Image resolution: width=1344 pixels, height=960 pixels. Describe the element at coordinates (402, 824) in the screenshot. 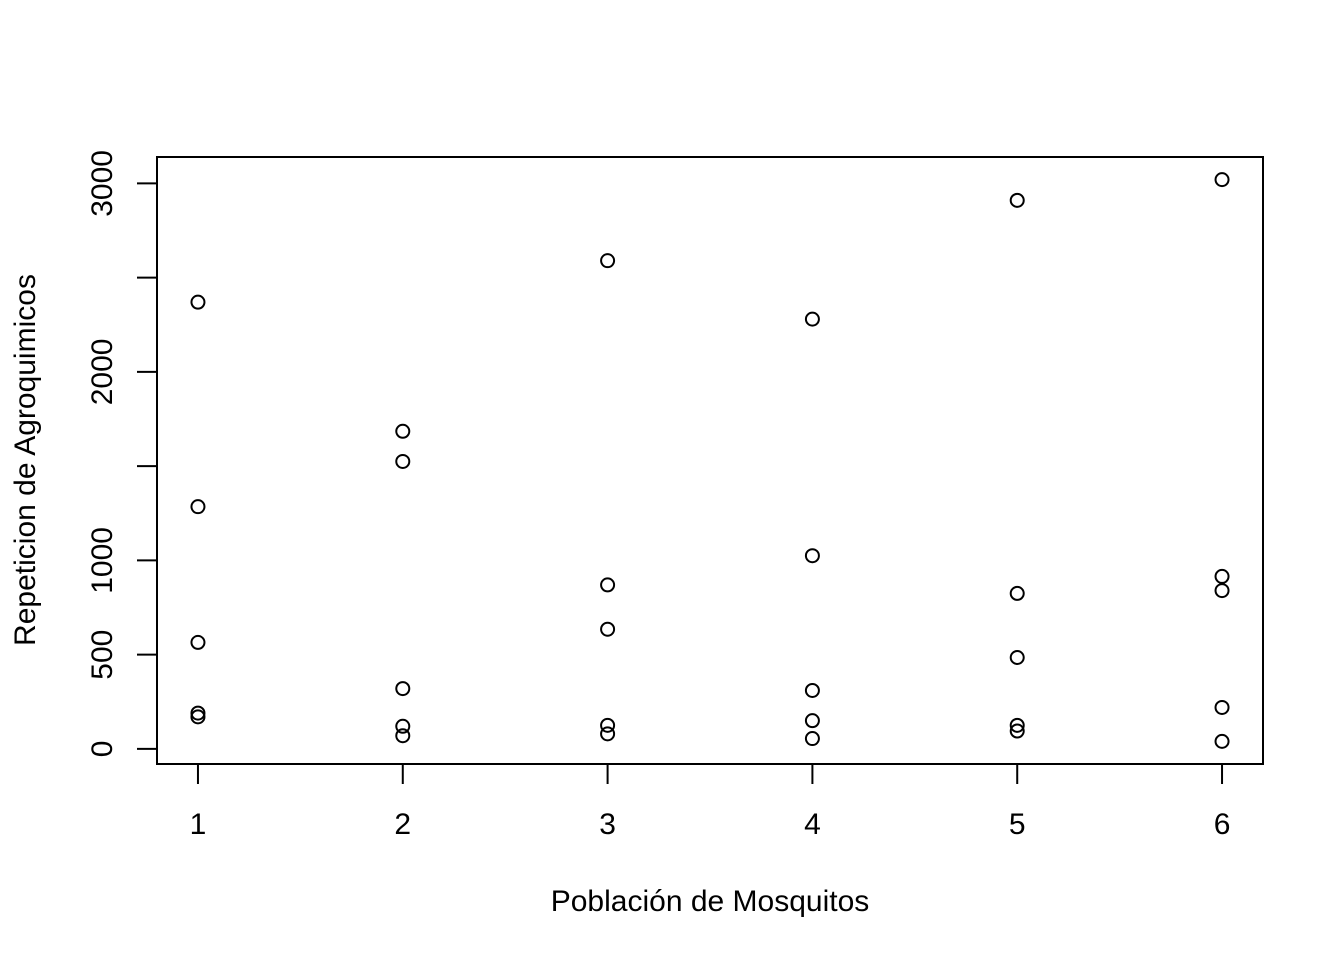

I see `x-tick-label: 2` at that location.